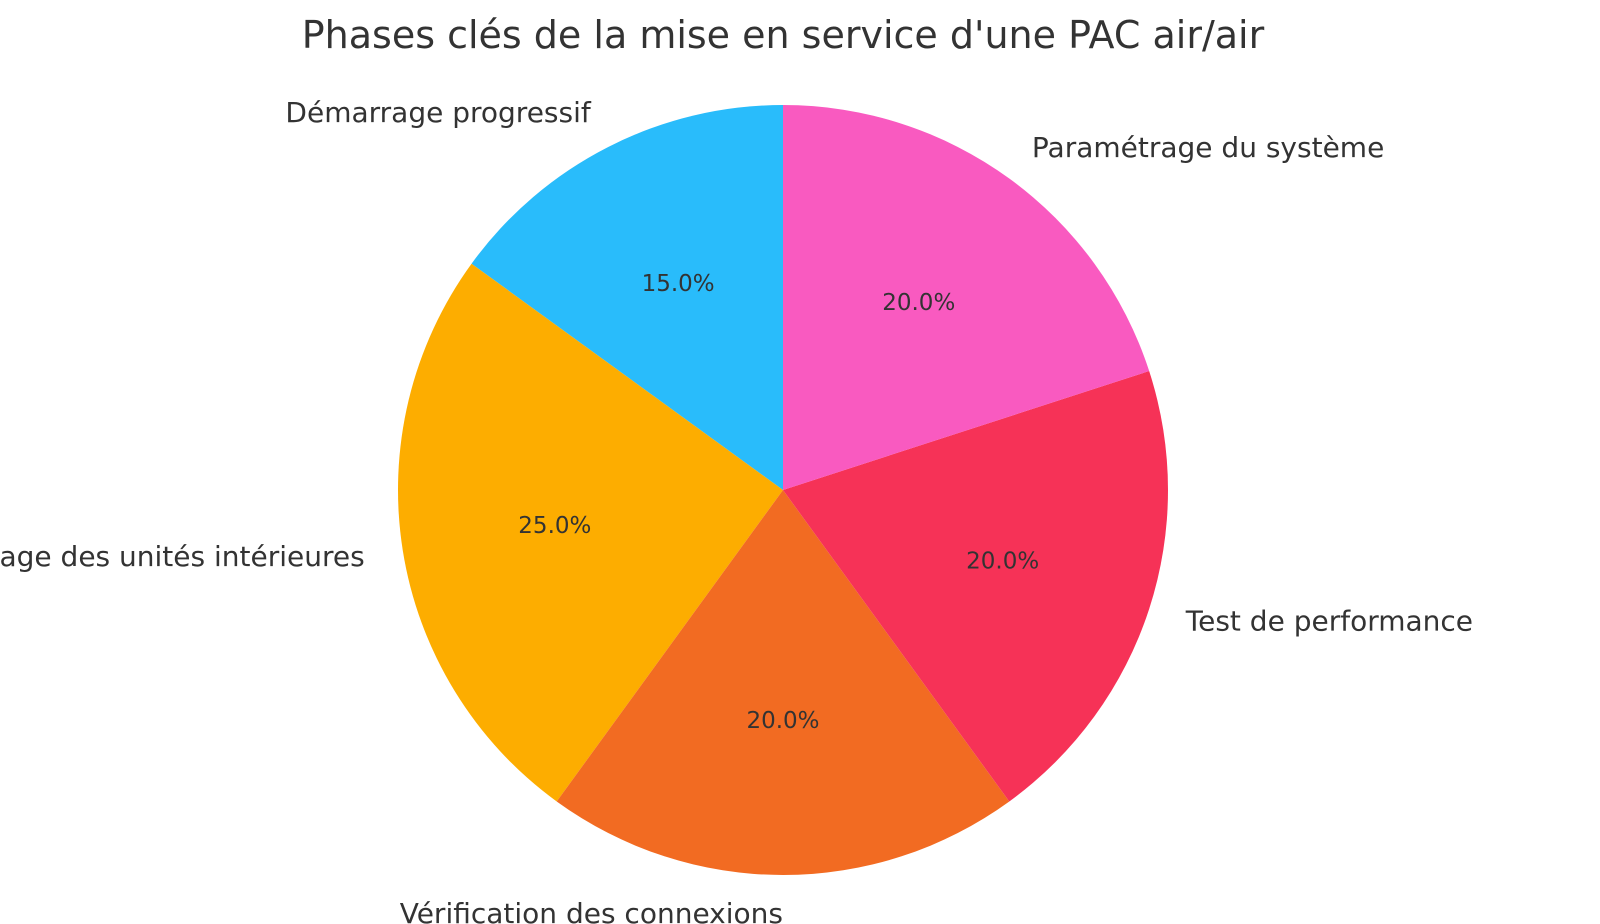 The height and width of the screenshot is (924, 1600). I want to click on slice-category-label: Paramétrage du système, so click(1208, 147).